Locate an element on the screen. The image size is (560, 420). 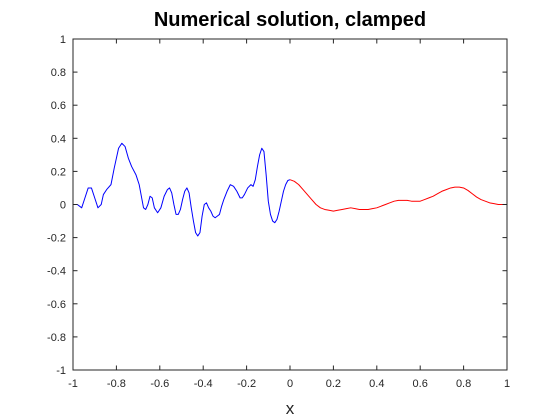
x-tick-label: -0.8 is located at coordinates (116, 384).